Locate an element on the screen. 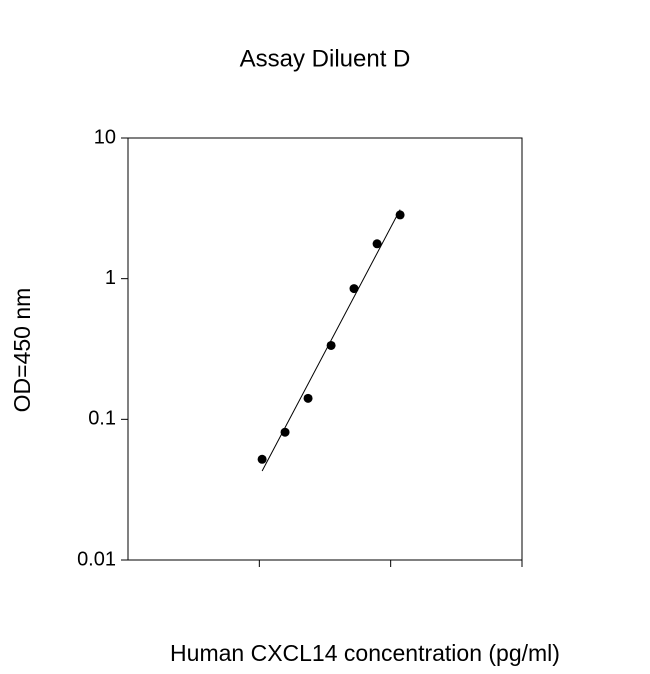  y-axis-label: OD=450 nm is located at coordinates (22, 350).